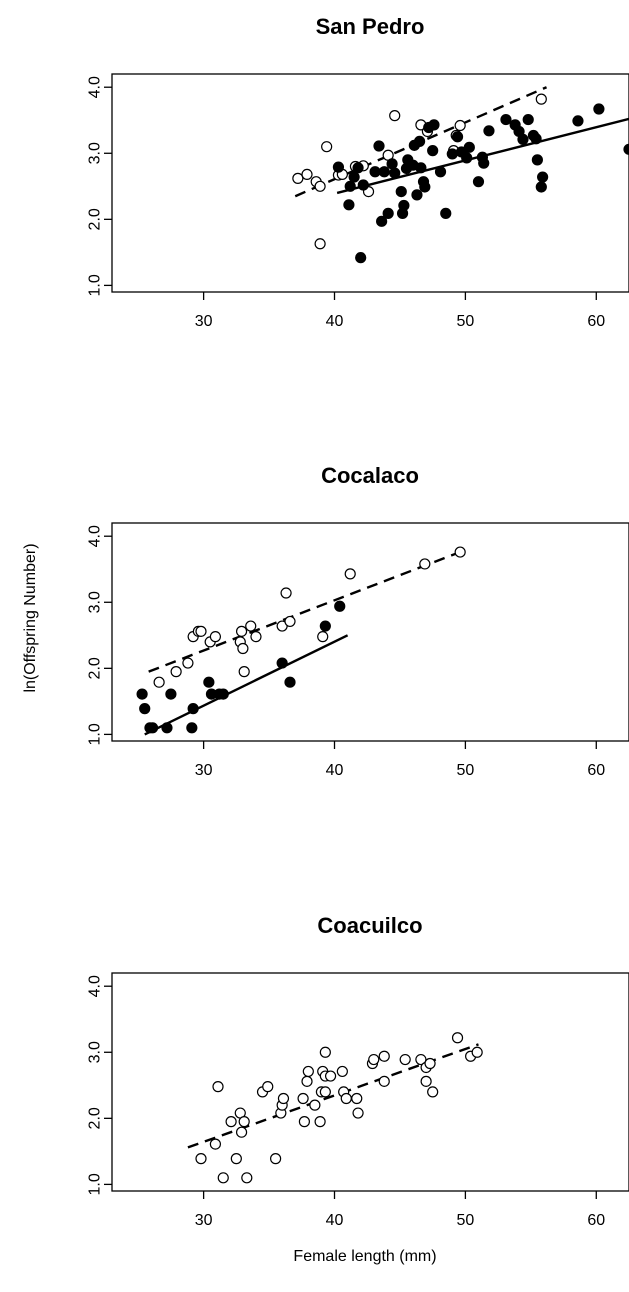  I want to click on chart-title: San Pedro, so click(370, 26).